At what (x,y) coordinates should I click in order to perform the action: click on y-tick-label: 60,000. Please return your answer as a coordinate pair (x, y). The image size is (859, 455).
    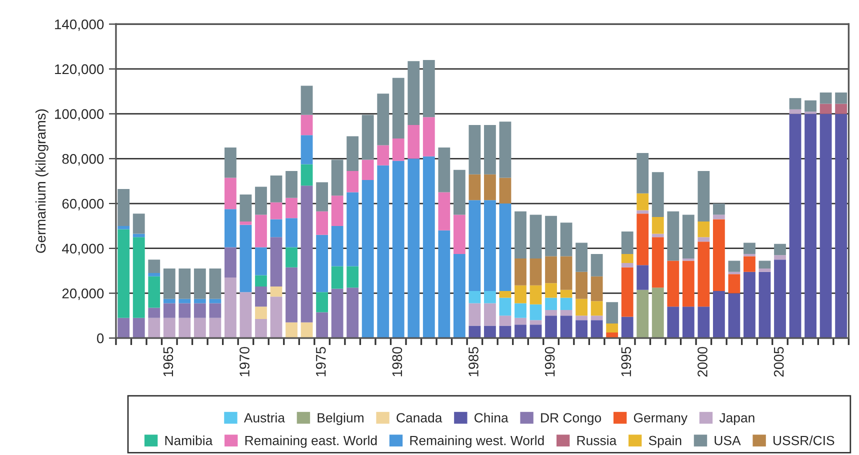
    Looking at the image, I should click on (83, 204).